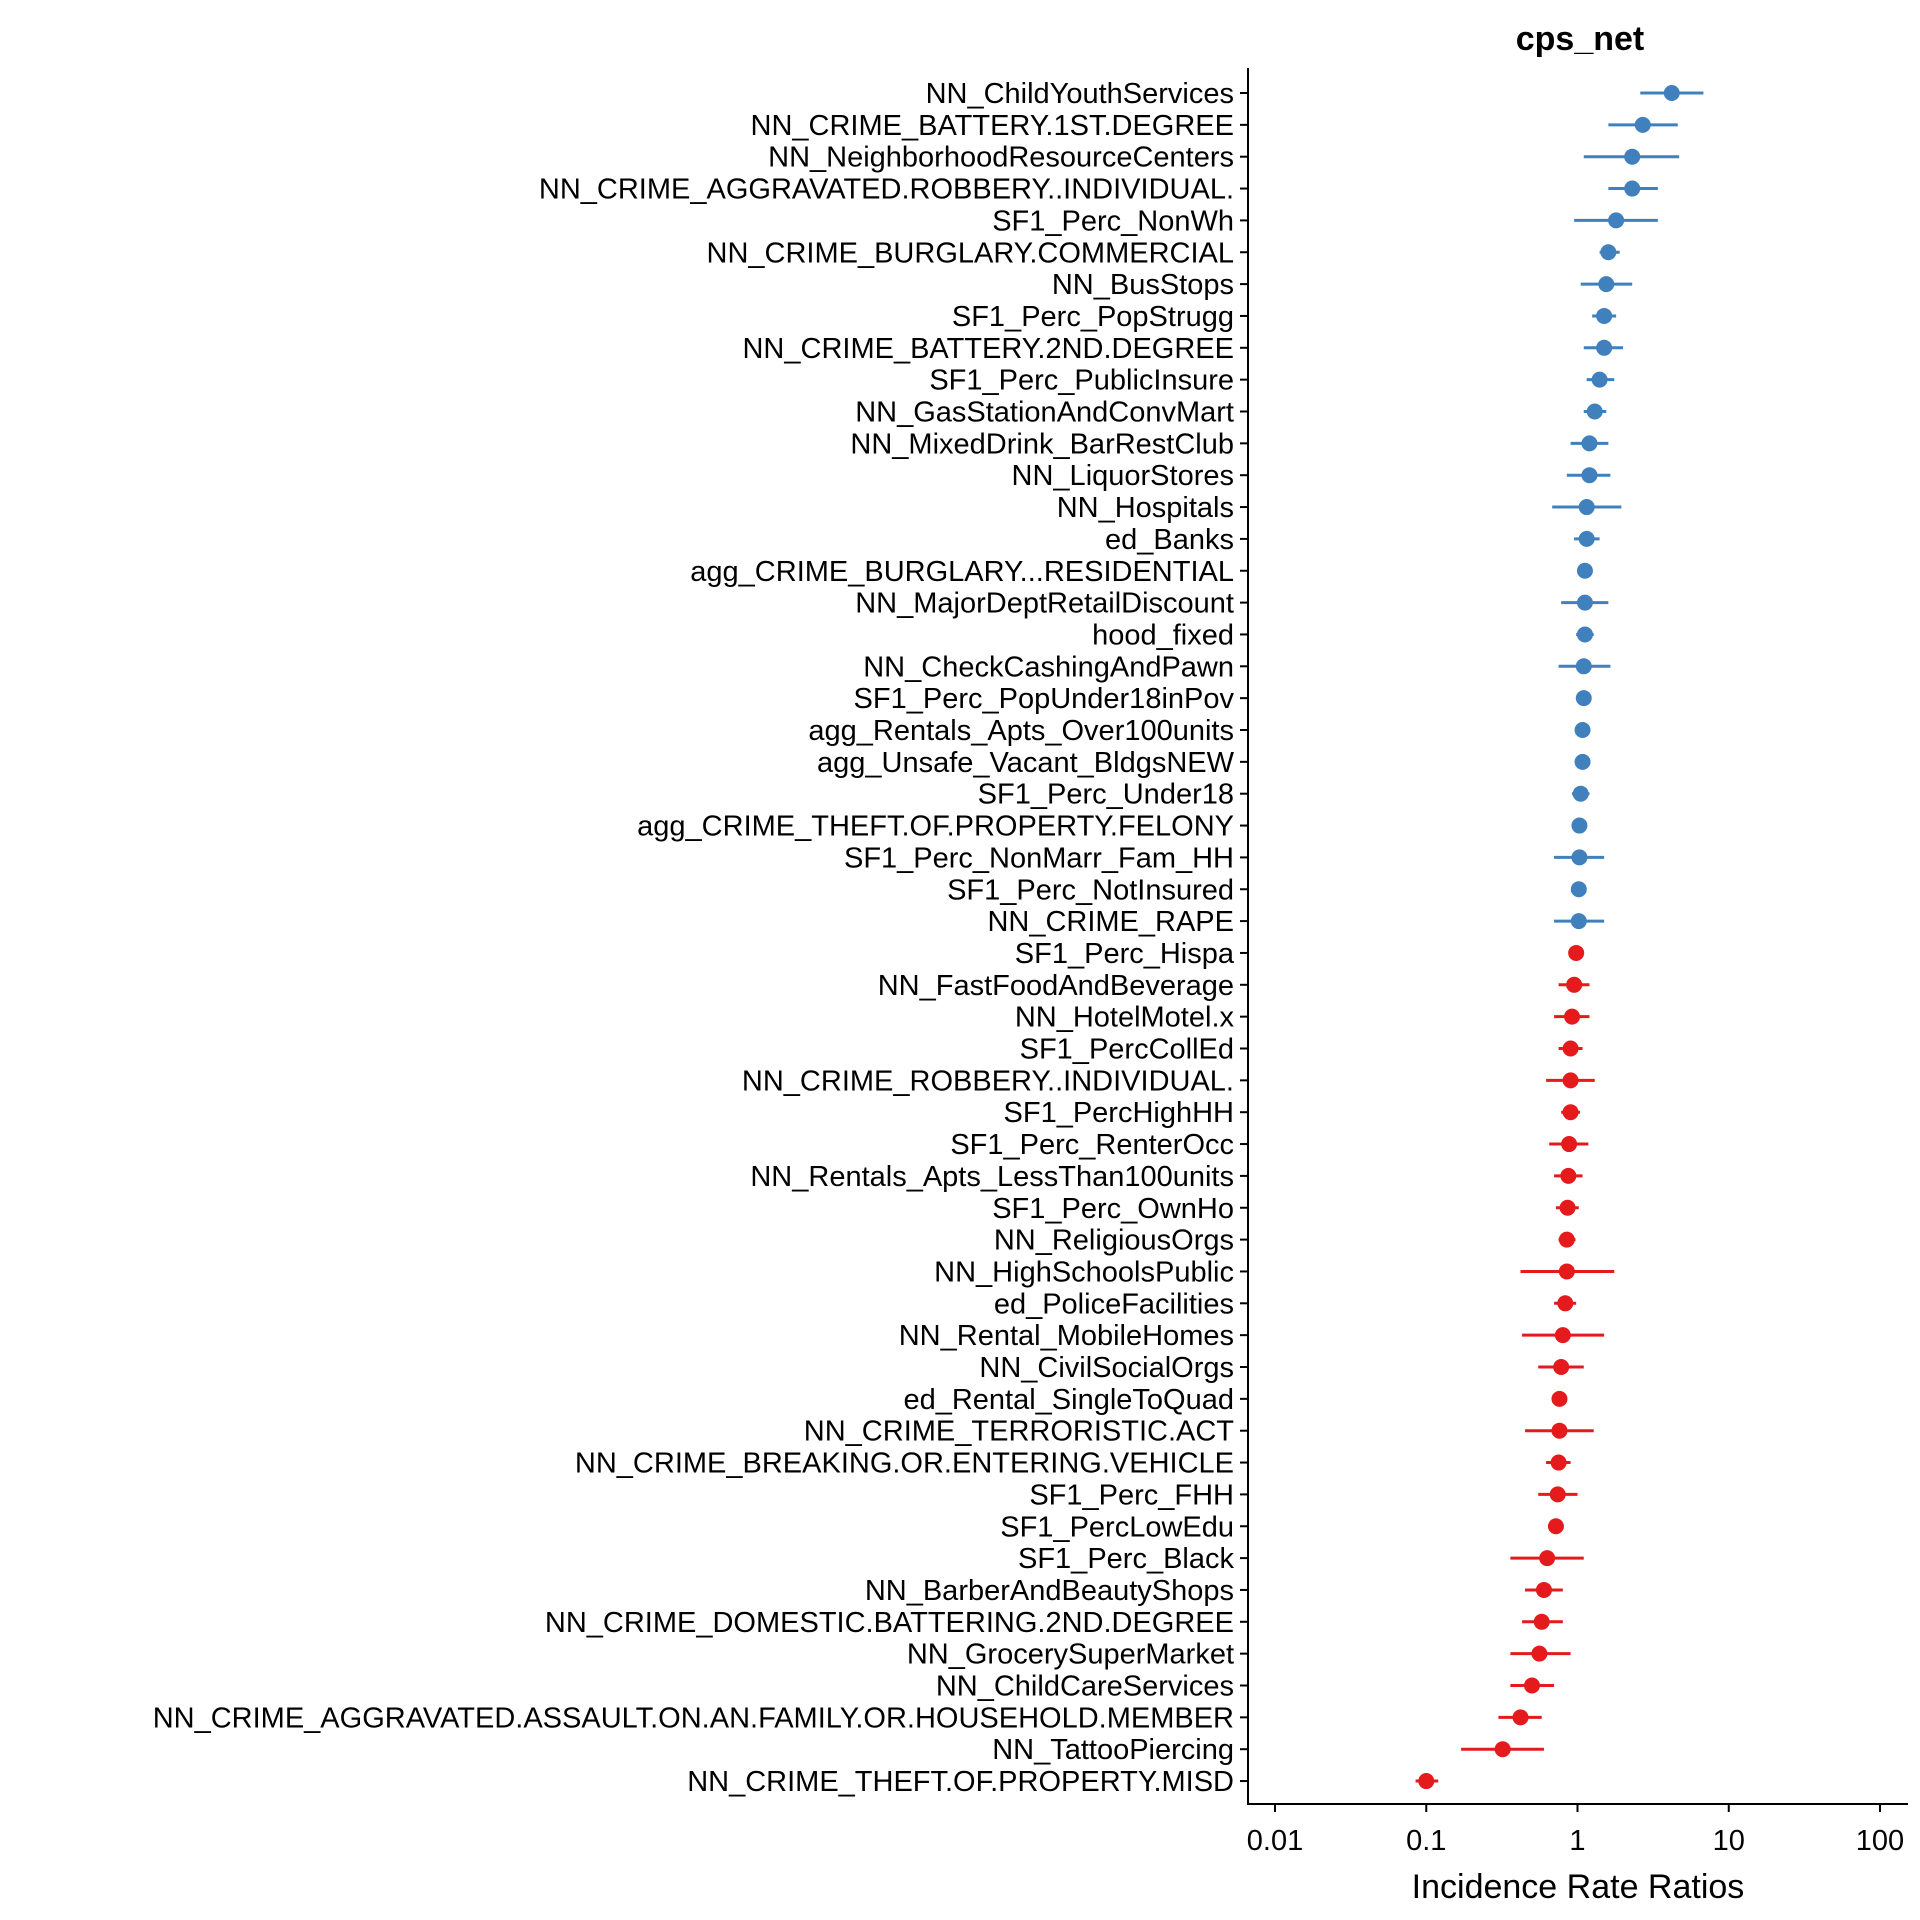  What do you see at coordinates (1019, 1432) in the screenshot?
I see `row-label: NN_CRIME_TERRORISTIC.ACT` at bounding box center [1019, 1432].